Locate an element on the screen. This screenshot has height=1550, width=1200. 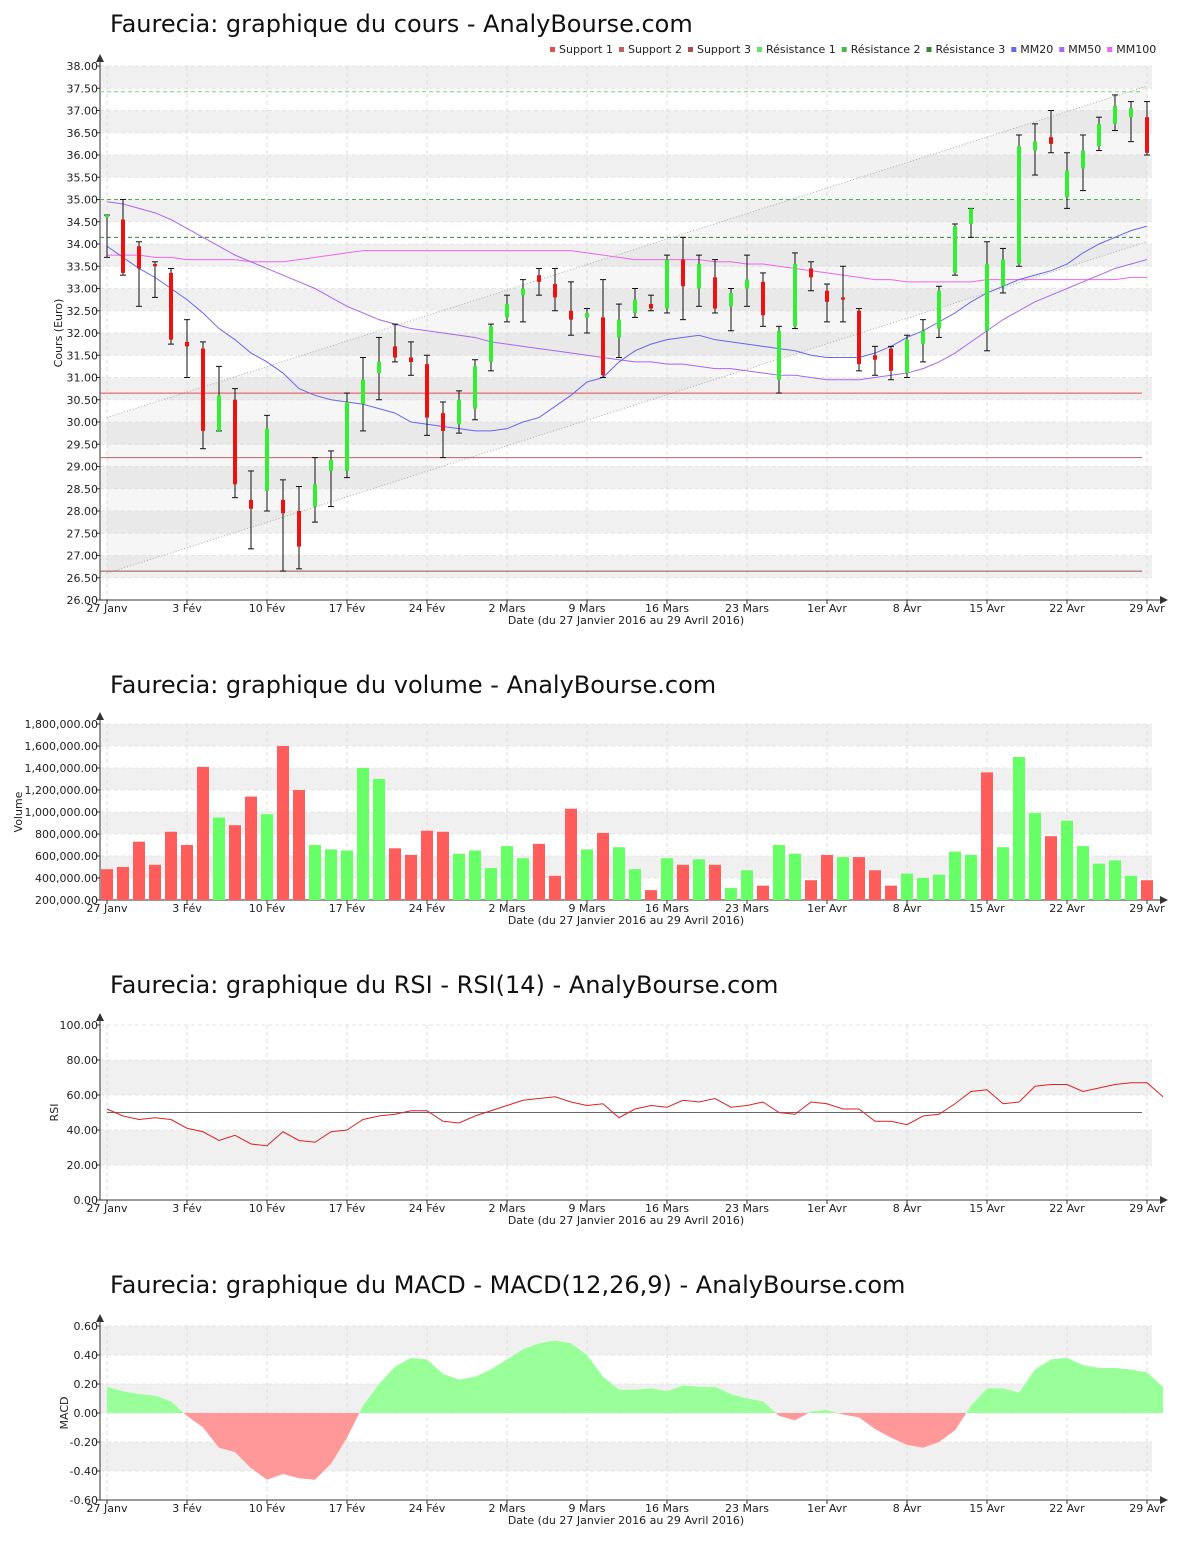
legend-label: Support 2 is located at coordinates (655, 49).